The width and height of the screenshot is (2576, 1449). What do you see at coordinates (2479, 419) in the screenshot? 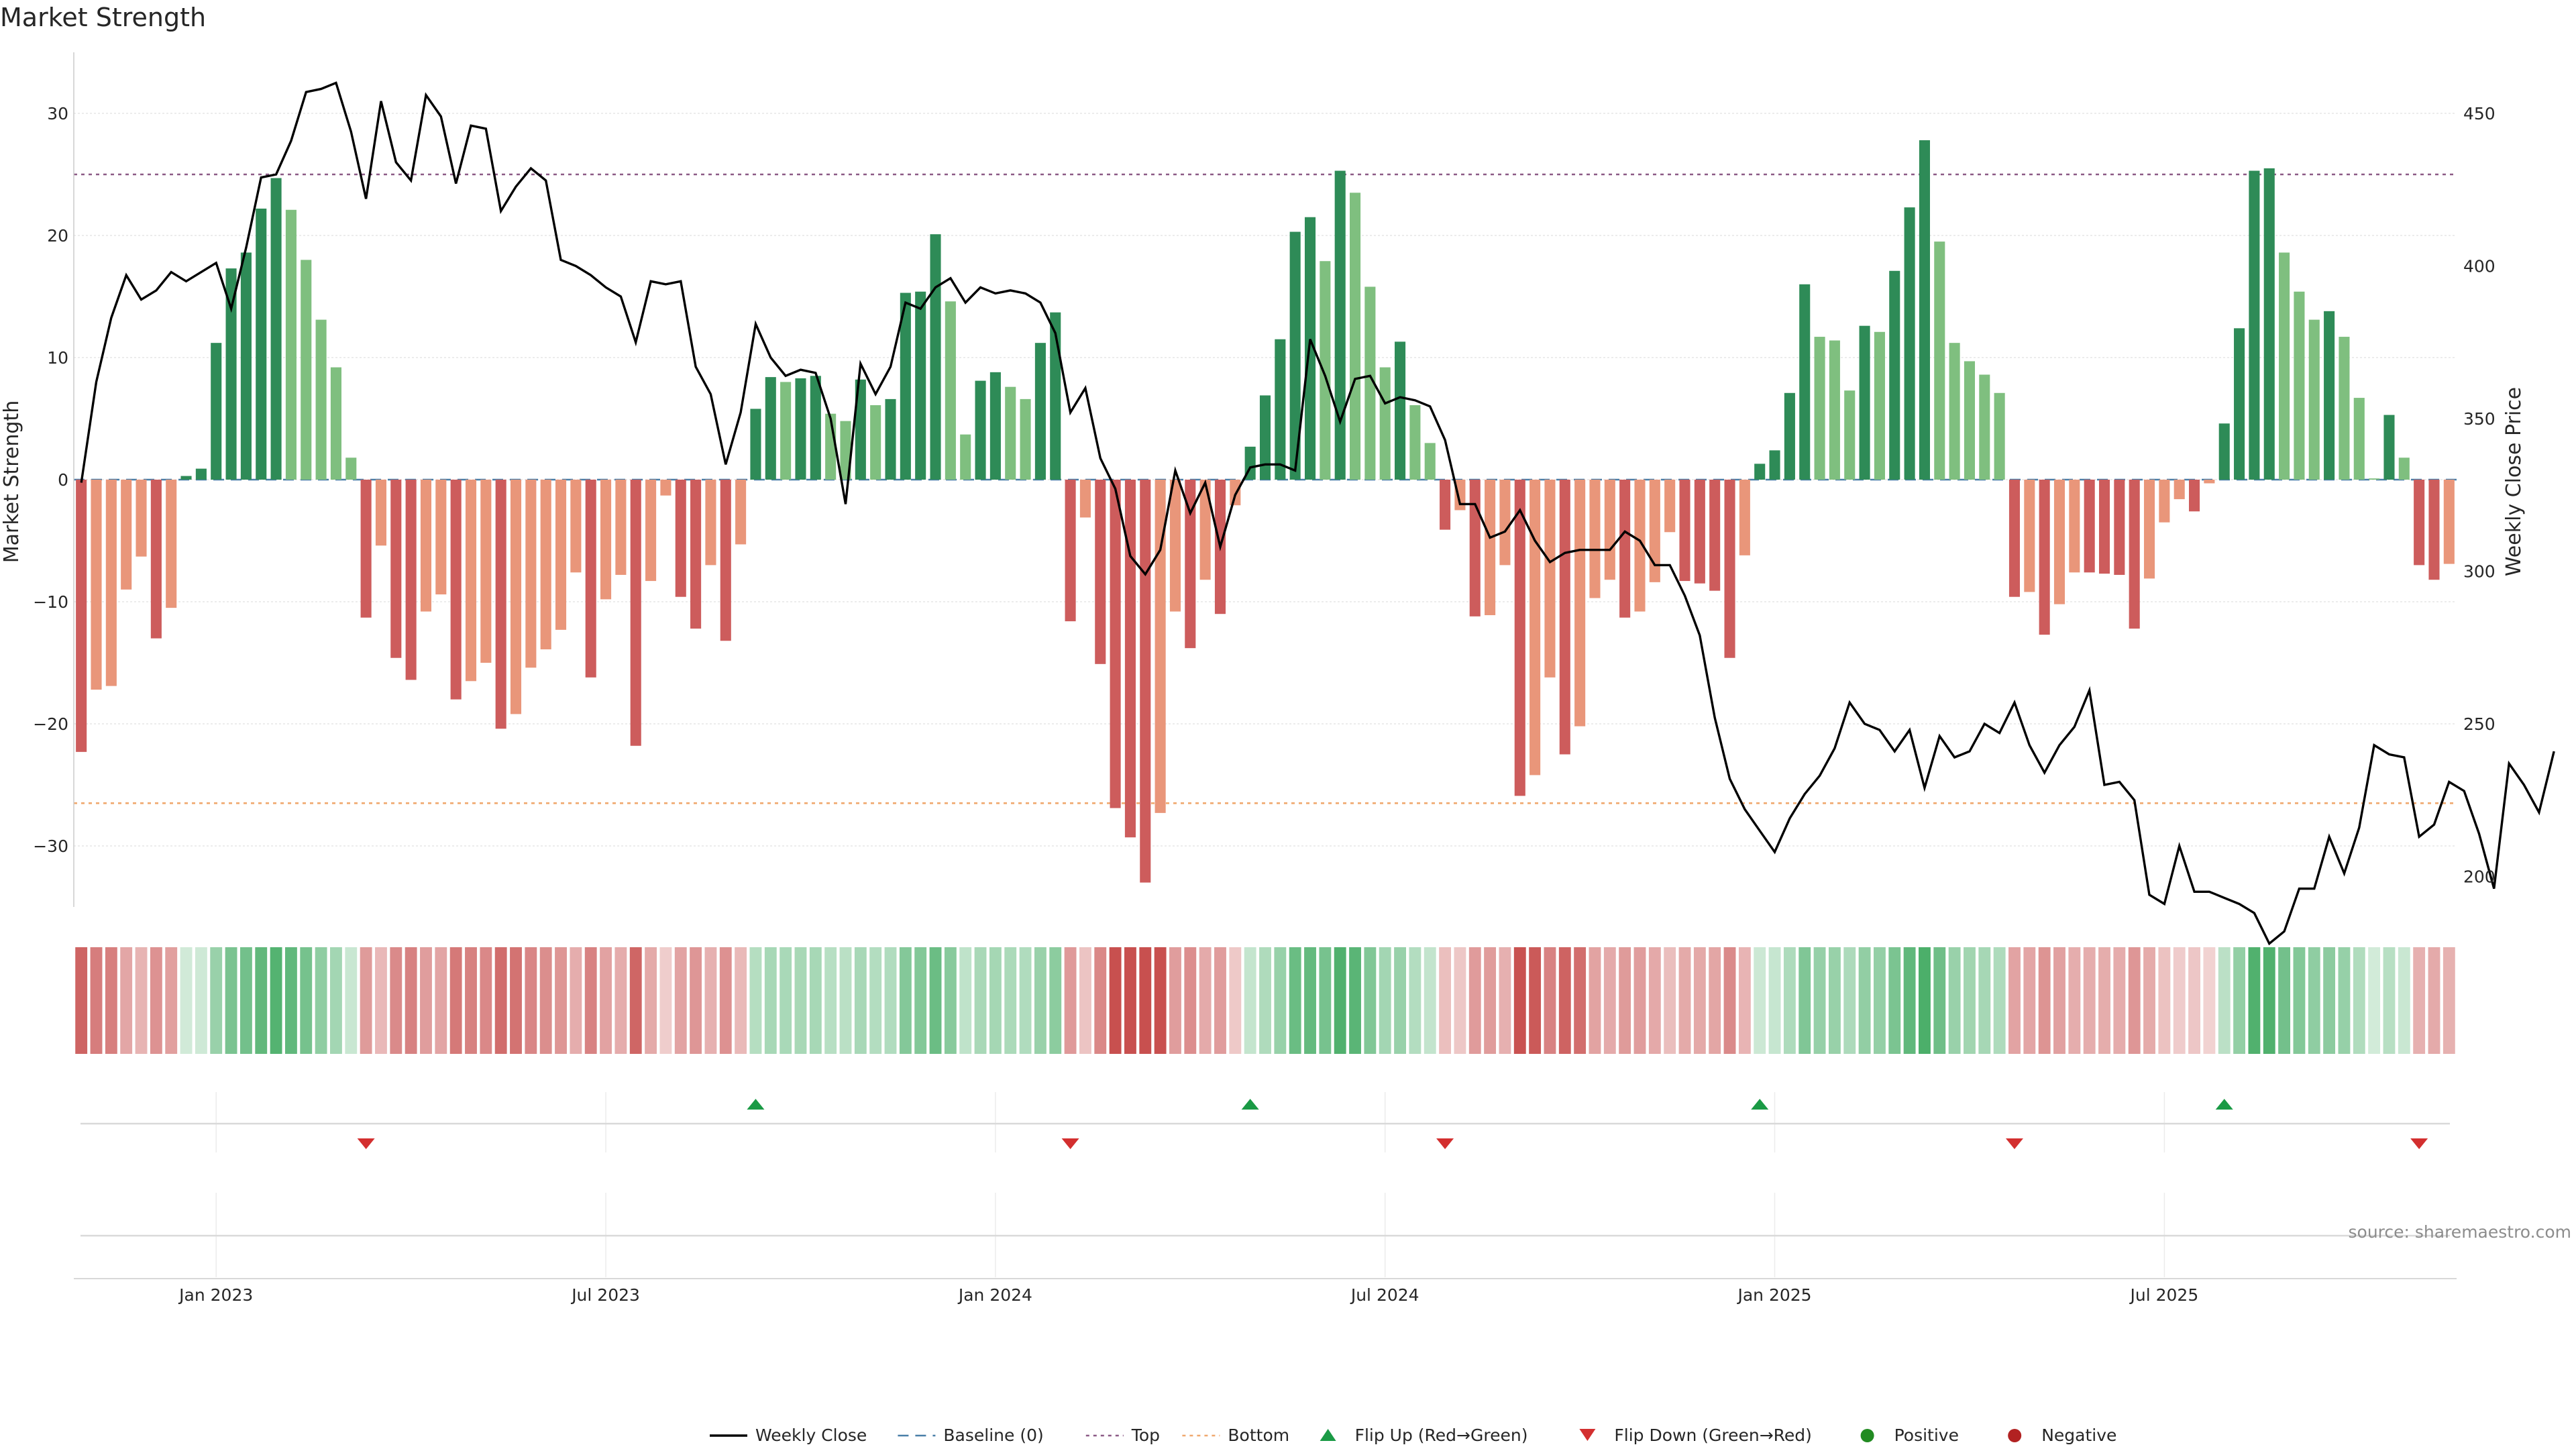
I see `right-tick-label: 350` at bounding box center [2479, 419].